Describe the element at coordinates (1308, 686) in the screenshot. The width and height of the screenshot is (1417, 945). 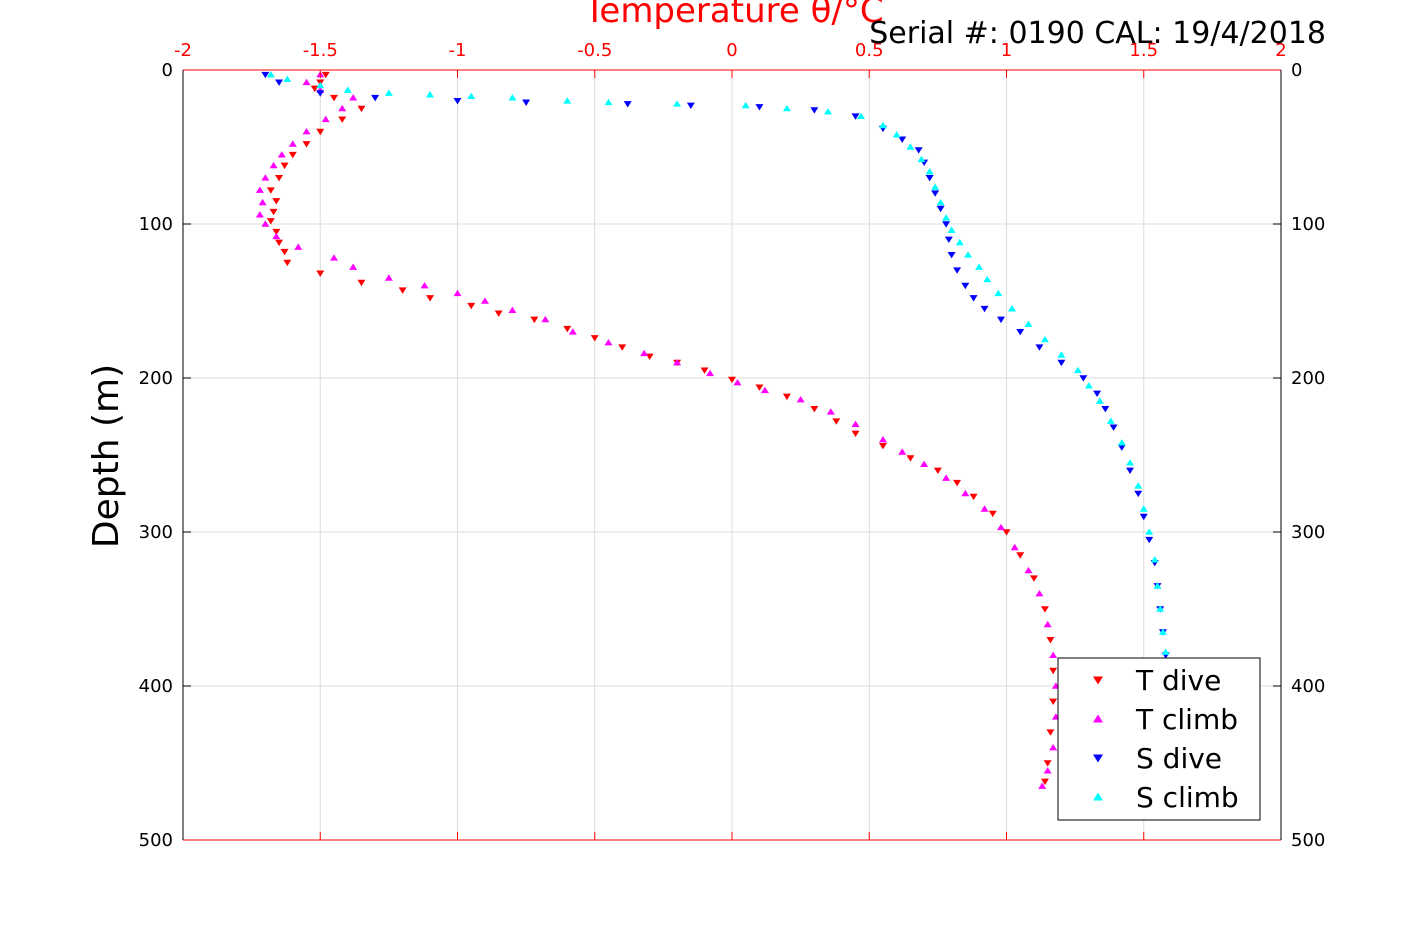
I see `y-tick-label-right: 400` at that location.